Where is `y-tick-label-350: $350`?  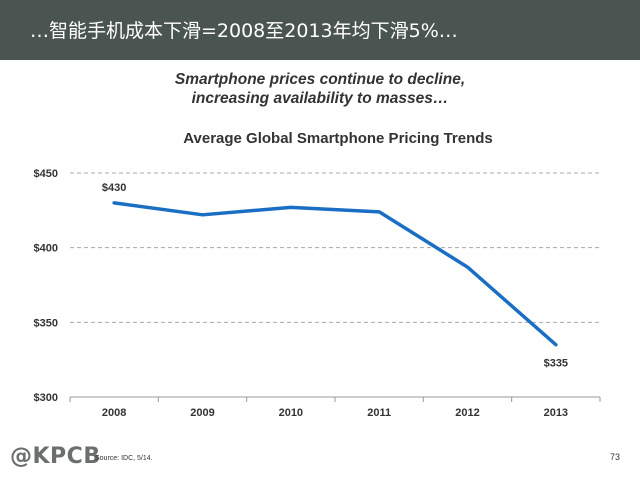
y-tick-label-350: $350 is located at coordinates (46, 323).